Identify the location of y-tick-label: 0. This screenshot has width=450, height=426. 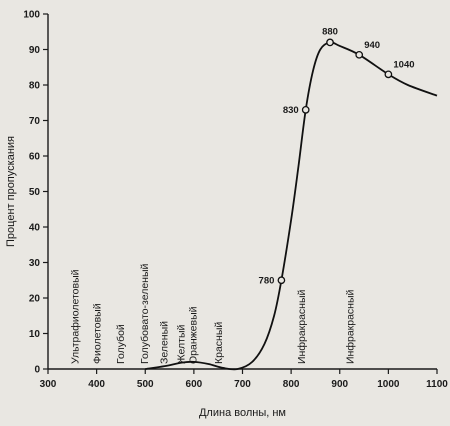
(37, 370).